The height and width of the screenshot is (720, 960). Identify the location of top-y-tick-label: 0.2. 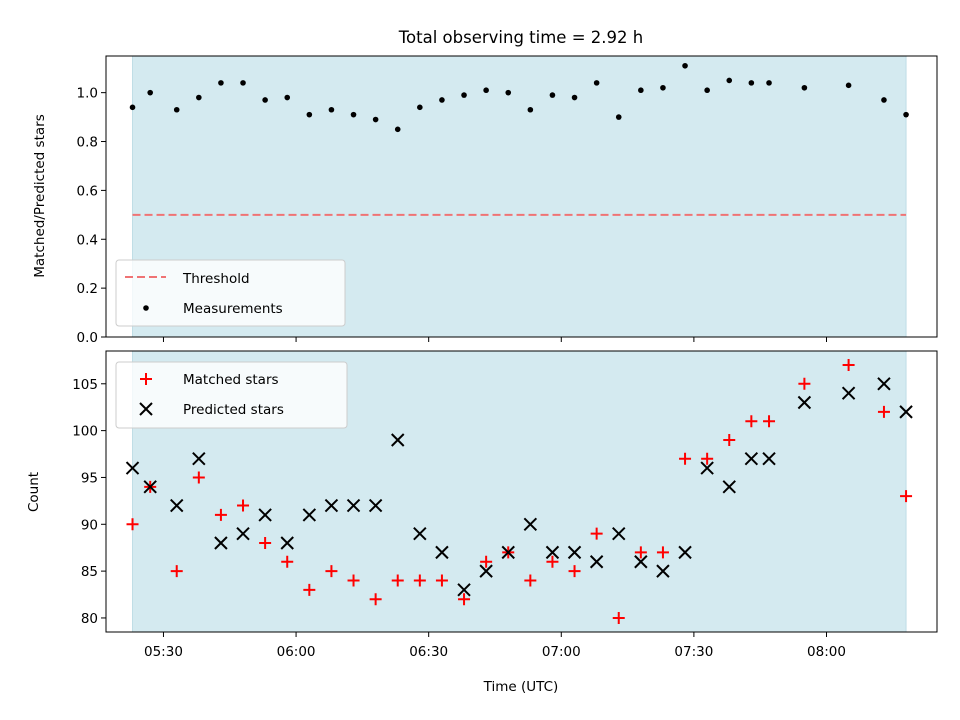
(87, 289).